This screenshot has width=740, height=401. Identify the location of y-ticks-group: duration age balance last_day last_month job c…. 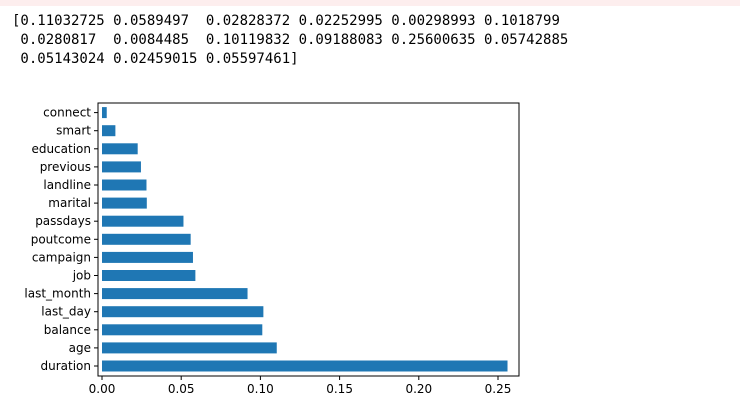
(61, 239).